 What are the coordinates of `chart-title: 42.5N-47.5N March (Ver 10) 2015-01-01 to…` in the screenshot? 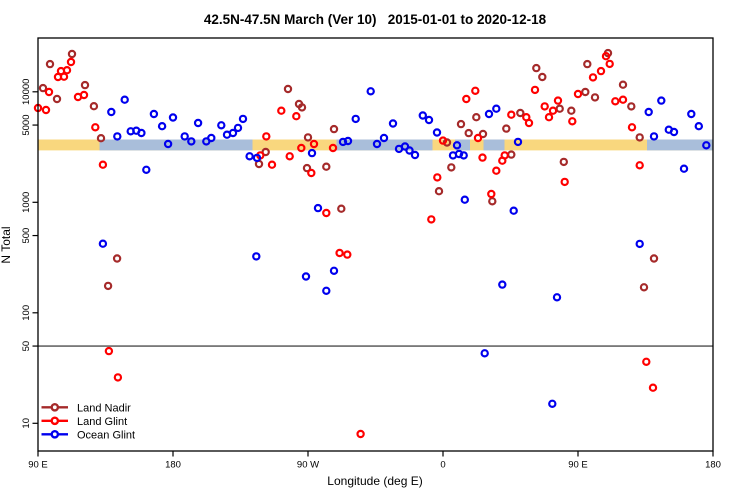 It's located at (375, 19).